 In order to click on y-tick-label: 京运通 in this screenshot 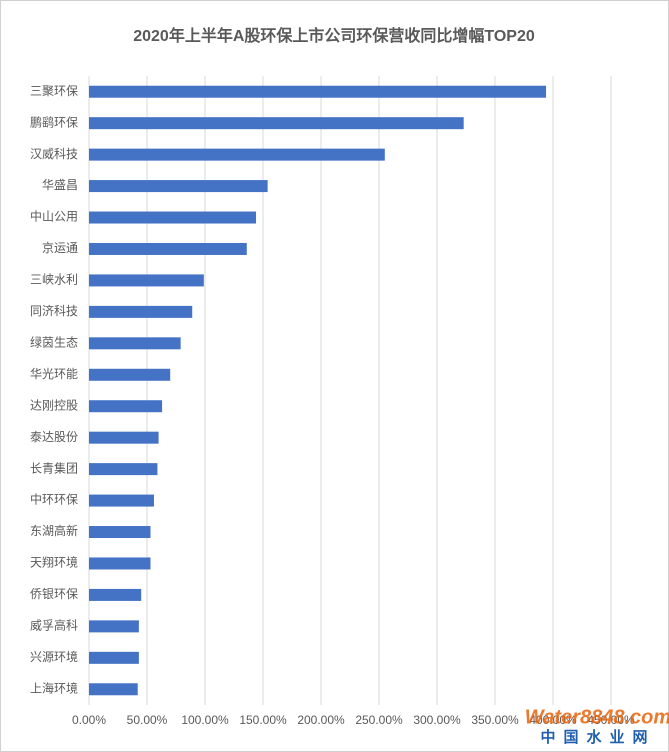, I will do `click(60, 248)`.